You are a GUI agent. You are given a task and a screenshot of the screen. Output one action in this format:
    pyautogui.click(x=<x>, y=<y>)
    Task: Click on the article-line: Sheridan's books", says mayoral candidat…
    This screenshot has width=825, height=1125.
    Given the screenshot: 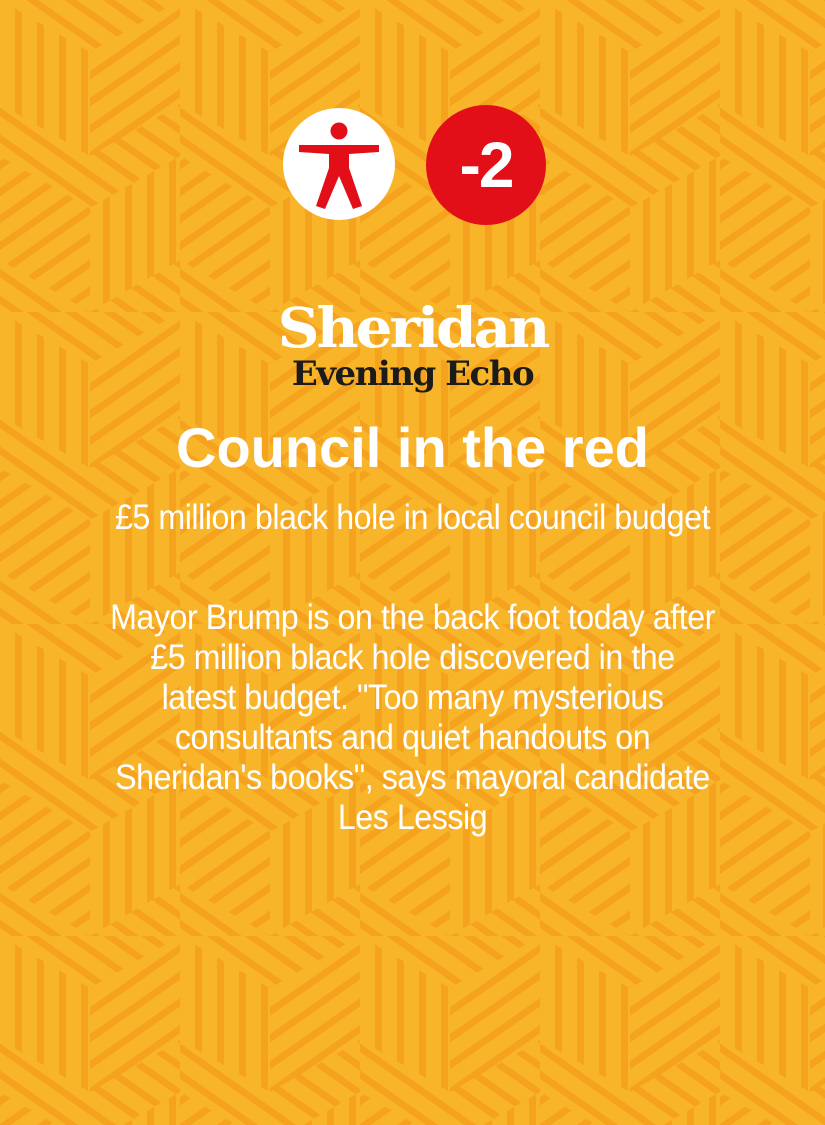 What is the action you would take?
    pyautogui.click(x=412, y=777)
    